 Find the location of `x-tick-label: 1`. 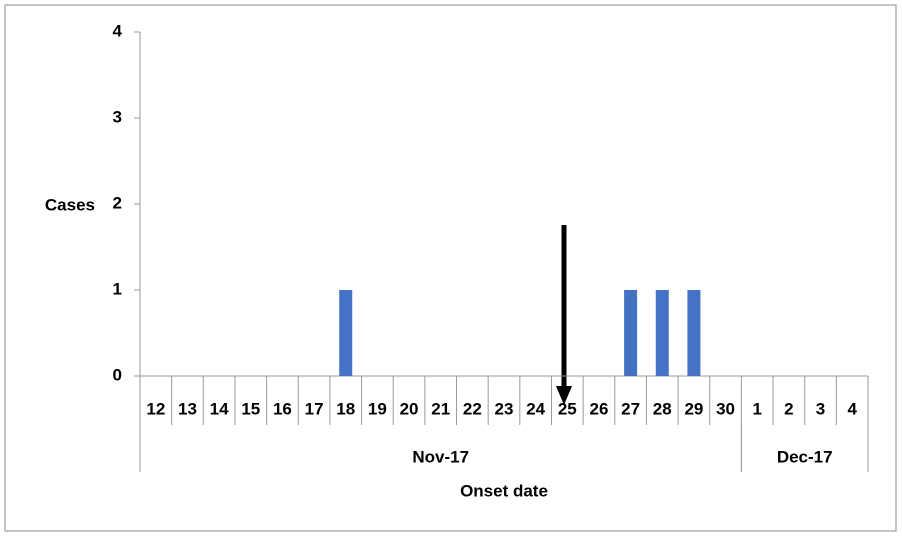

x-tick-label: 1 is located at coordinates (756, 408).